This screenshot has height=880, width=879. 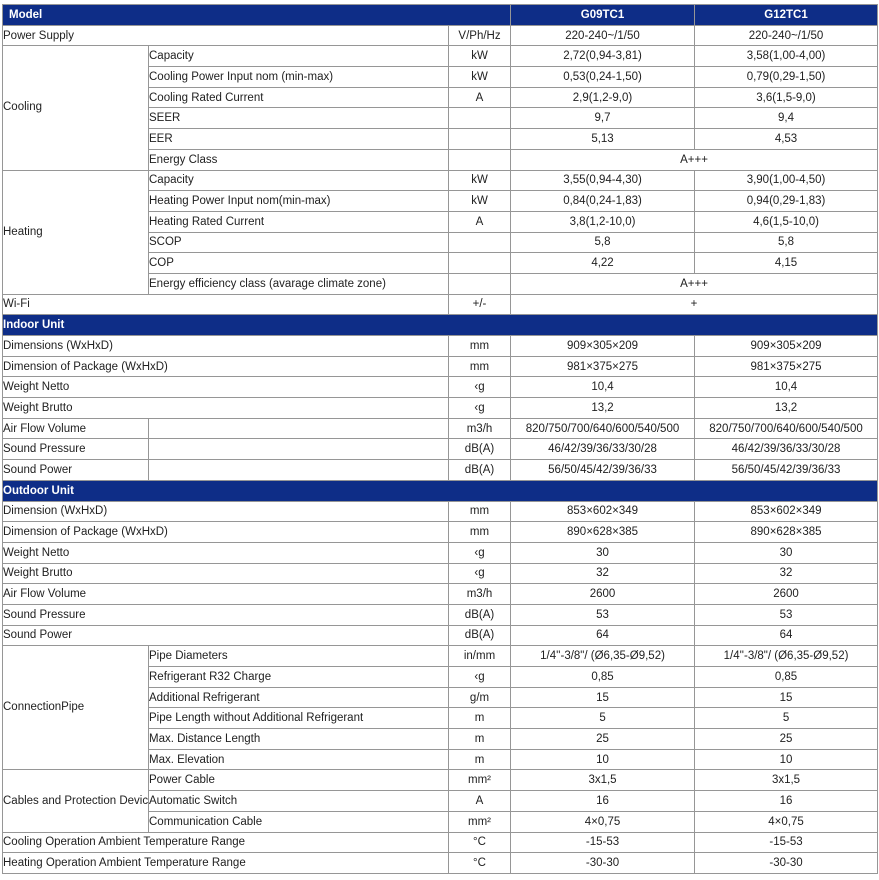 What do you see at coordinates (786, 77) in the screenshot?
I see `value-cell: 0,79(0,29-1,50)` at bounding box center [786, 77].